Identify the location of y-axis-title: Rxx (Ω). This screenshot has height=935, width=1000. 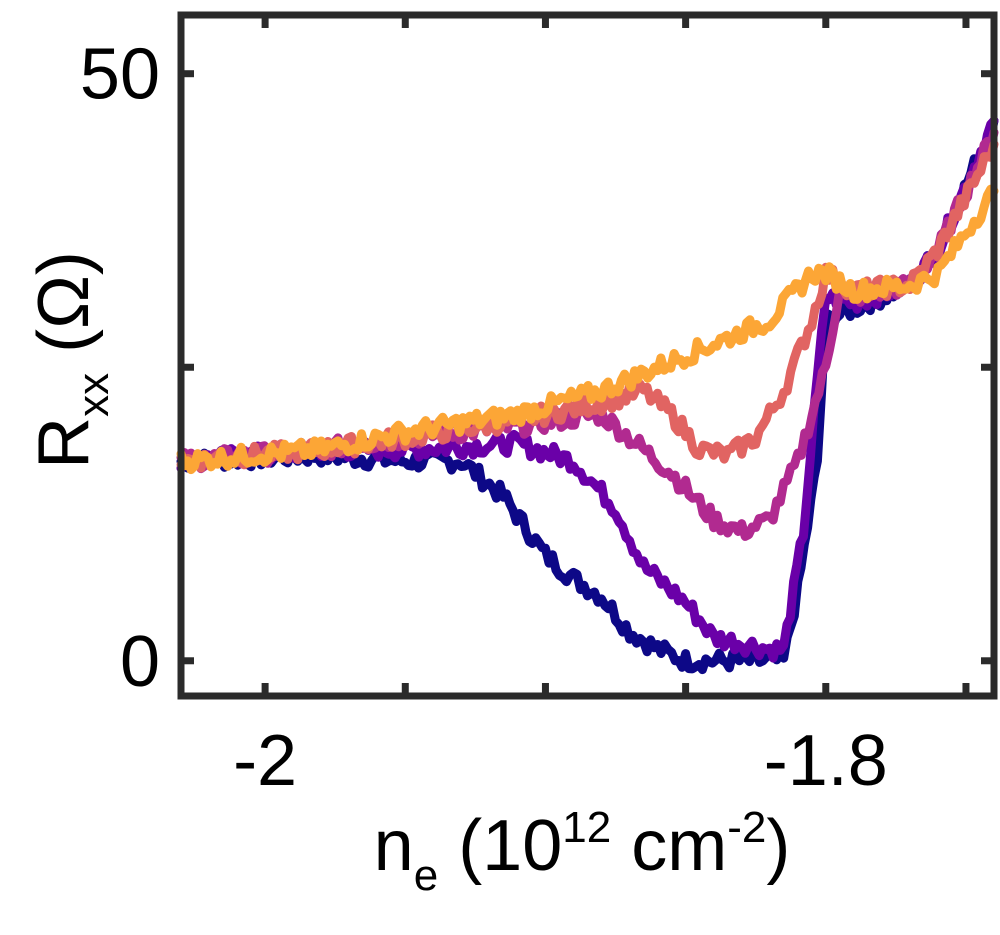
(71, 360).